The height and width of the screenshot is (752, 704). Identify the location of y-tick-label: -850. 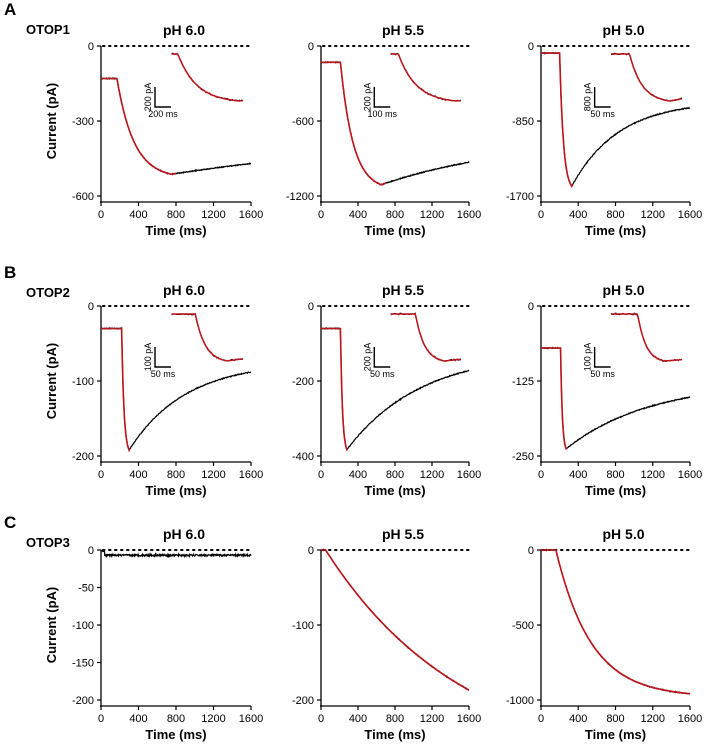
(523, 122).